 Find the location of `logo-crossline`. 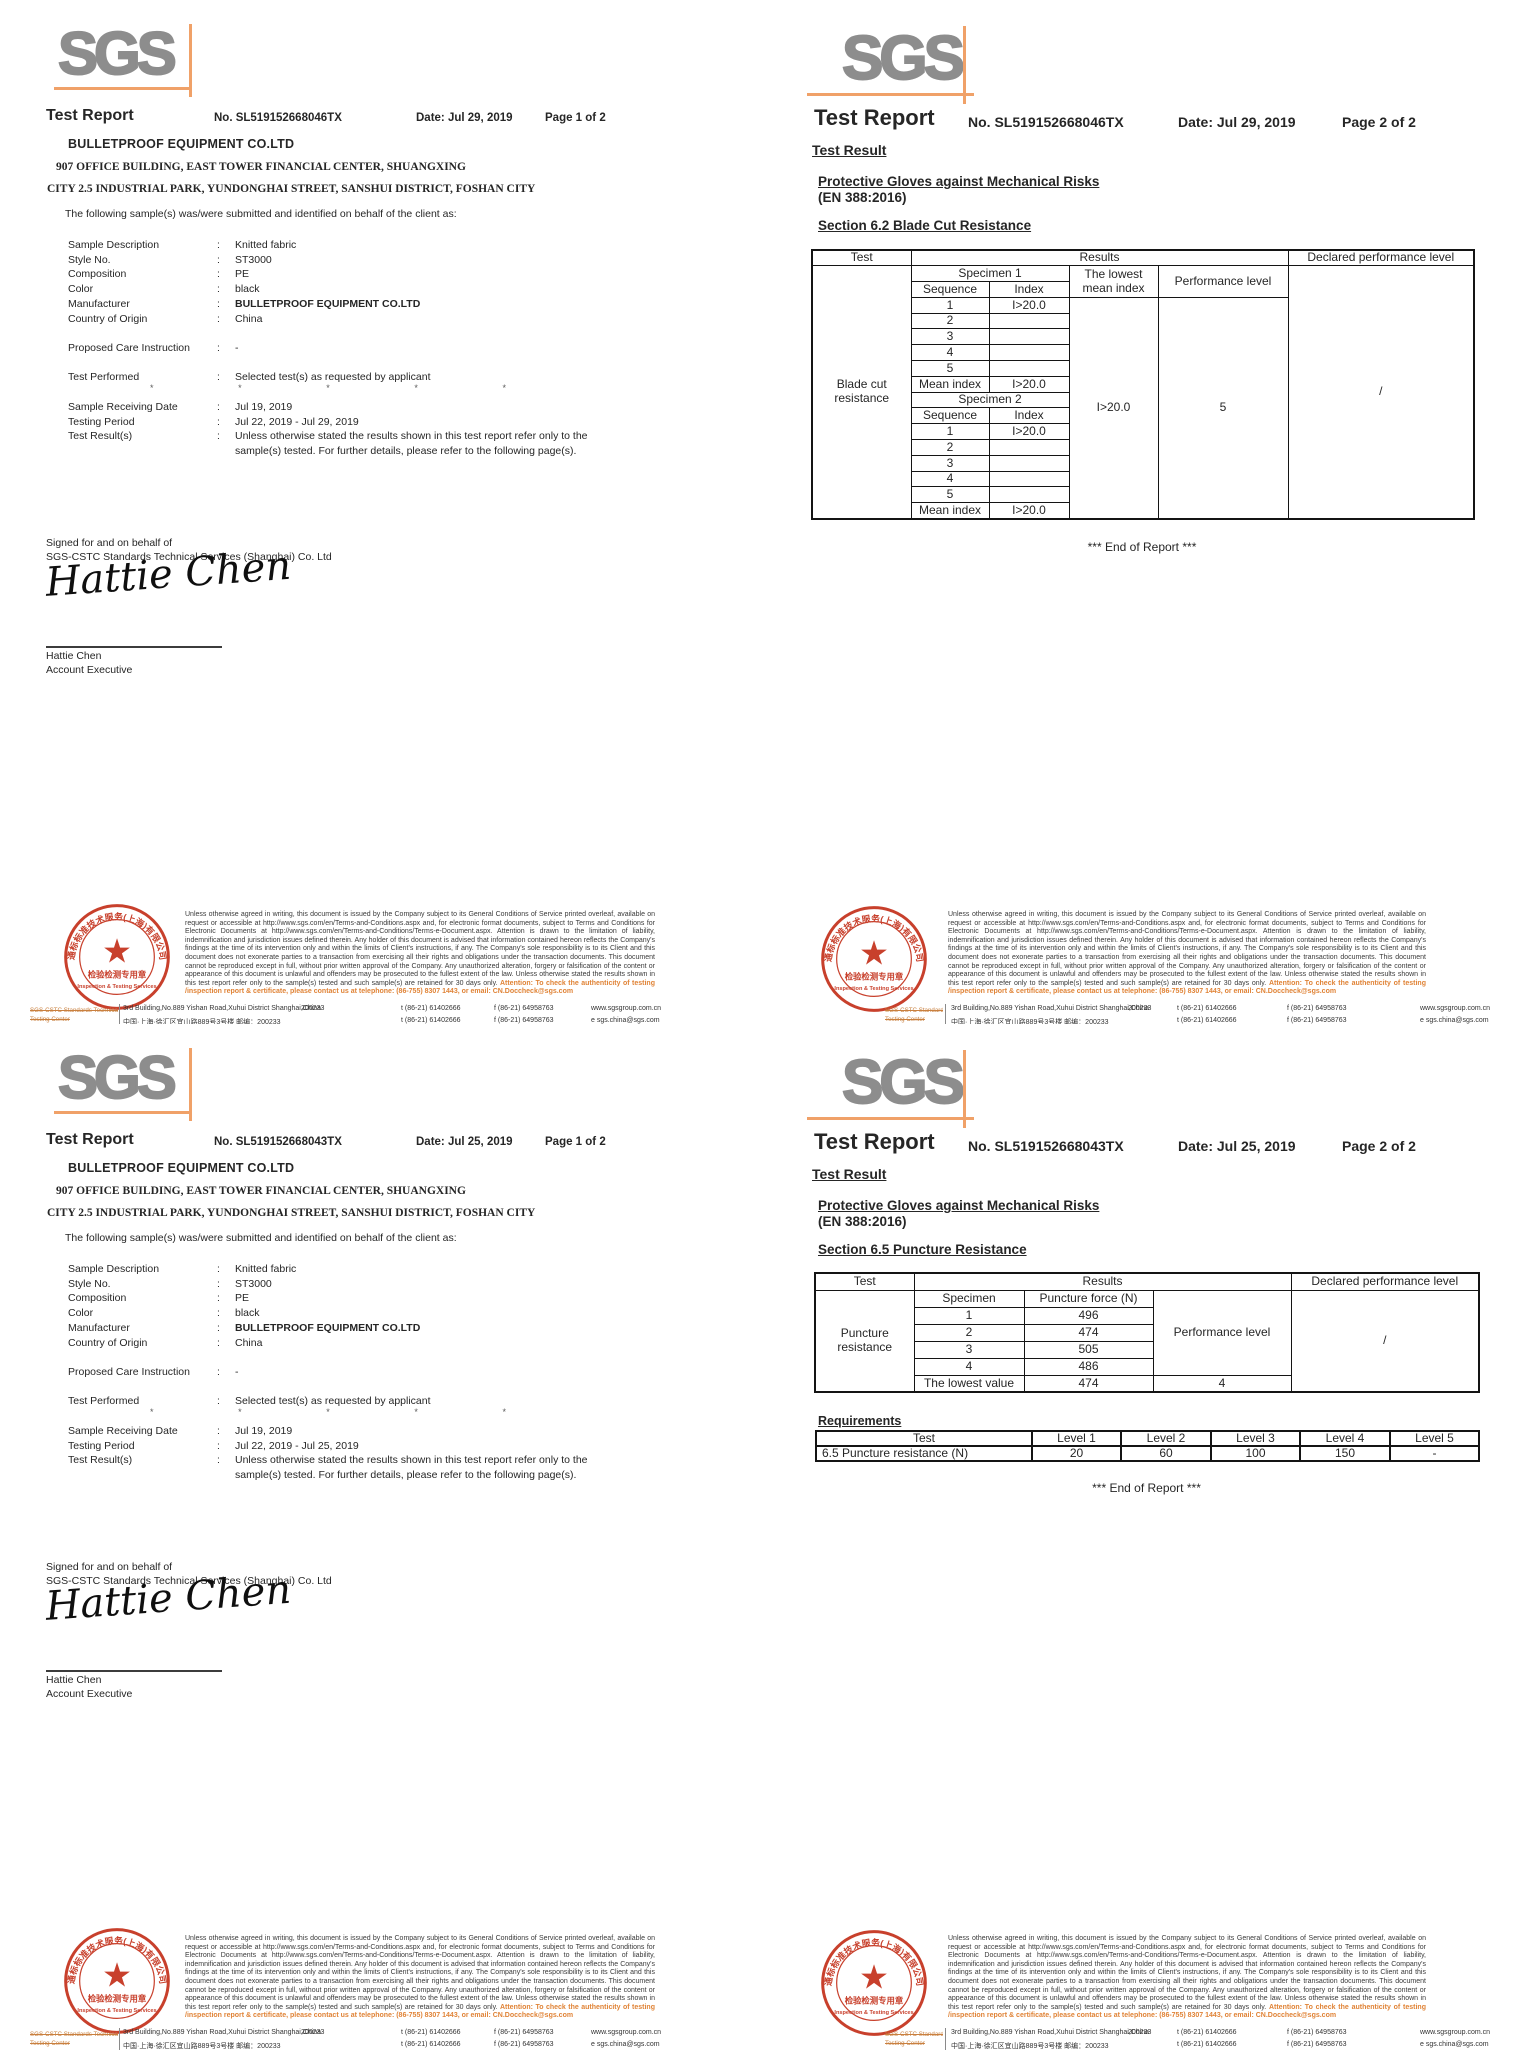

logo-crossline is located at coordinates (964, 65).